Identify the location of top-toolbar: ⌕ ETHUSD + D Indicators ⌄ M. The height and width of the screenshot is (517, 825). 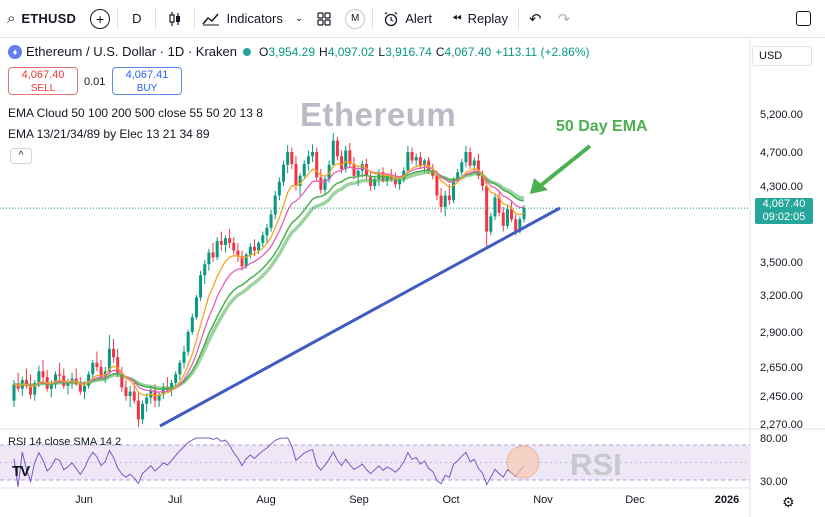
(412, 19).